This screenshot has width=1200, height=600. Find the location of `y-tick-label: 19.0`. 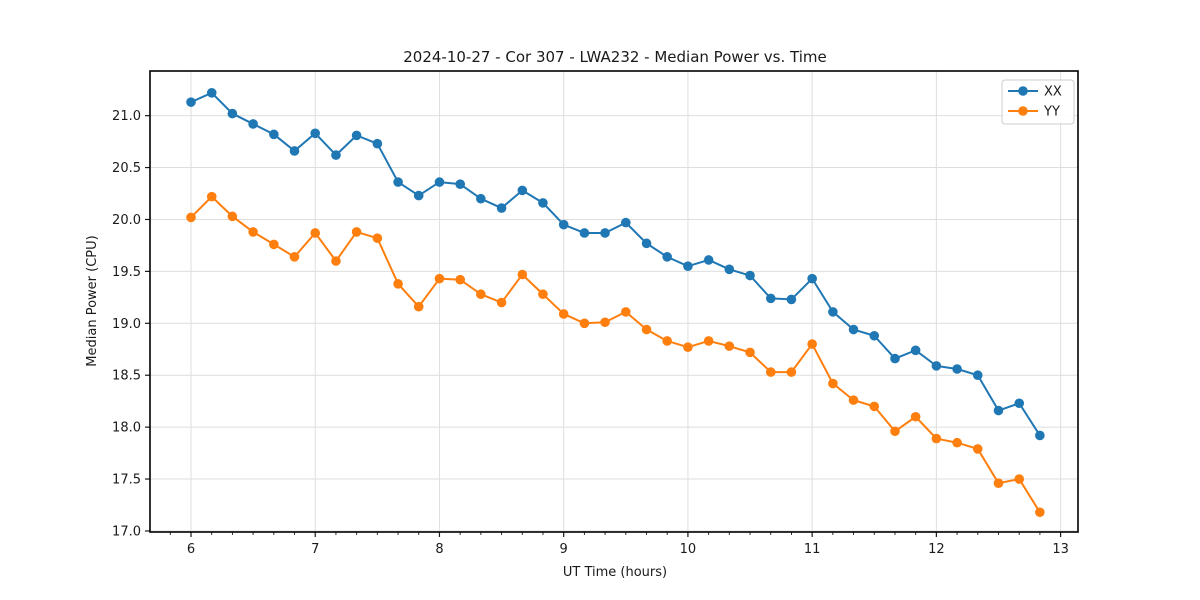

y-tick-label: 19.0 is located at coordinates (126, 324).